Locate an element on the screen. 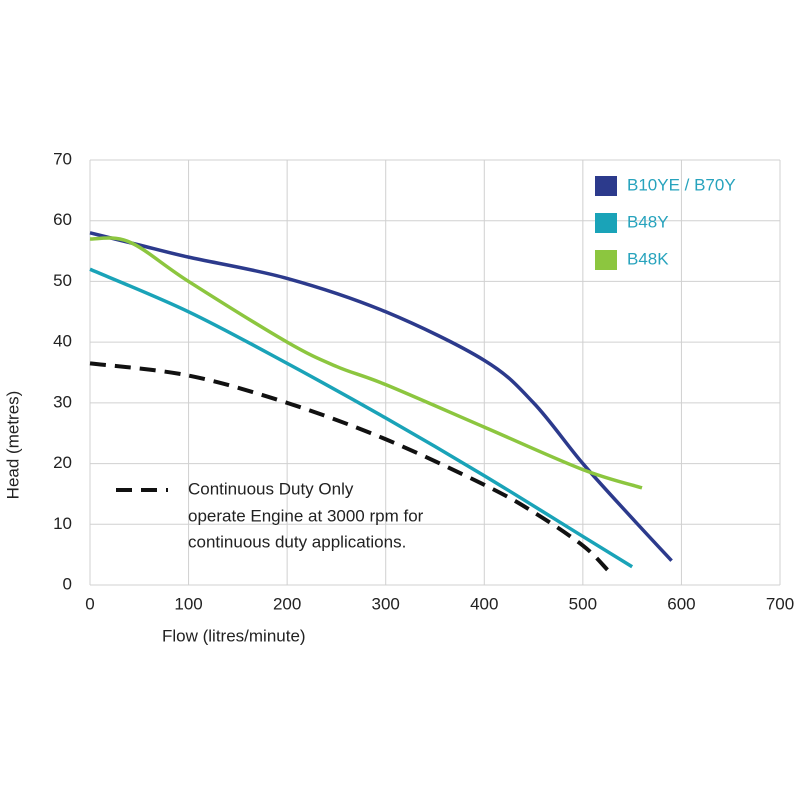  x-tick-label: 300 is located at coordinates (386, 603).